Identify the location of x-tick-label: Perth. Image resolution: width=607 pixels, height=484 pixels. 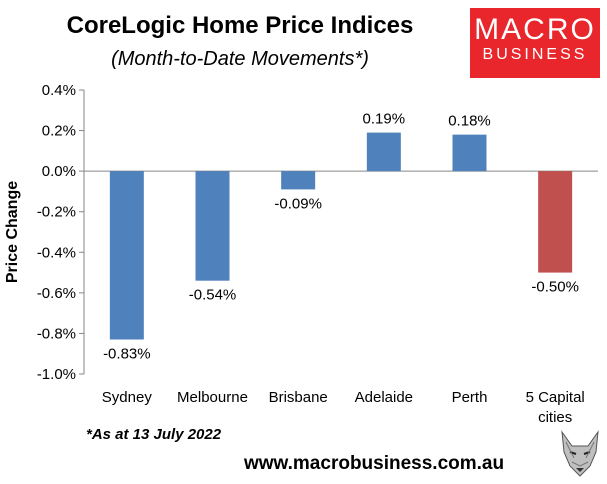
(470, 397).